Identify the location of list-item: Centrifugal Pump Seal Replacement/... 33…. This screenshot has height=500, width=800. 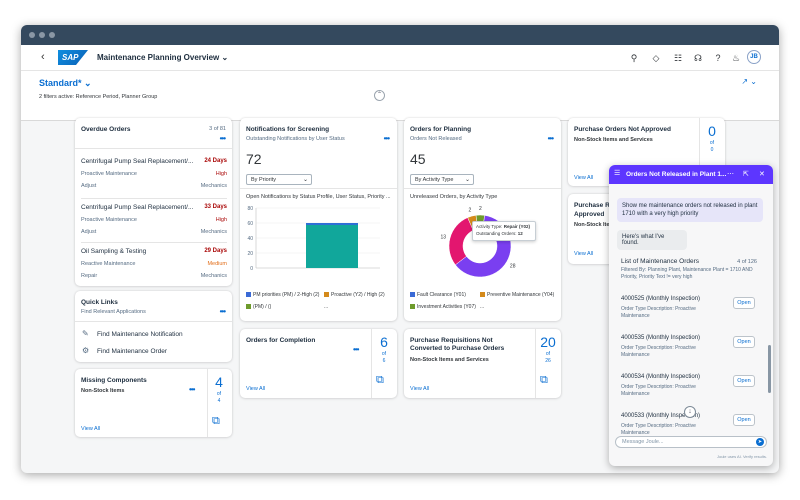
(154, 224).